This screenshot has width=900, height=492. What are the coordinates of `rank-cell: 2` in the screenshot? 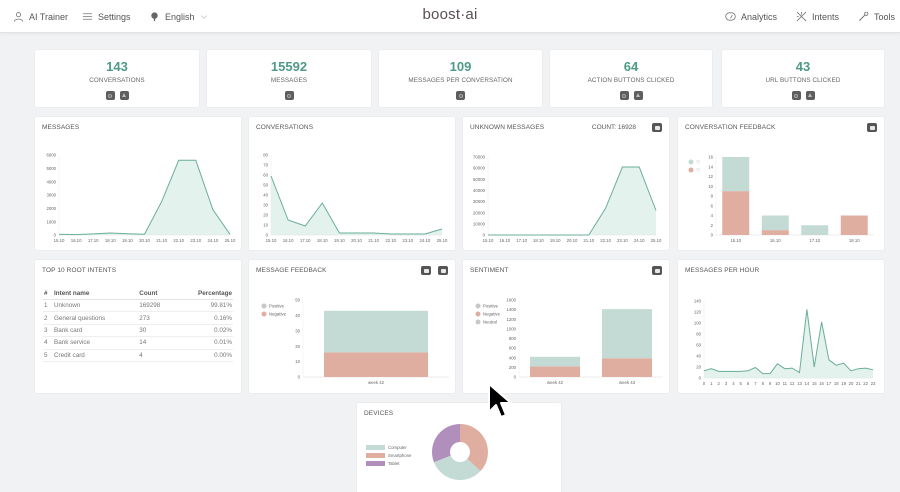 It's located at (48, 318).